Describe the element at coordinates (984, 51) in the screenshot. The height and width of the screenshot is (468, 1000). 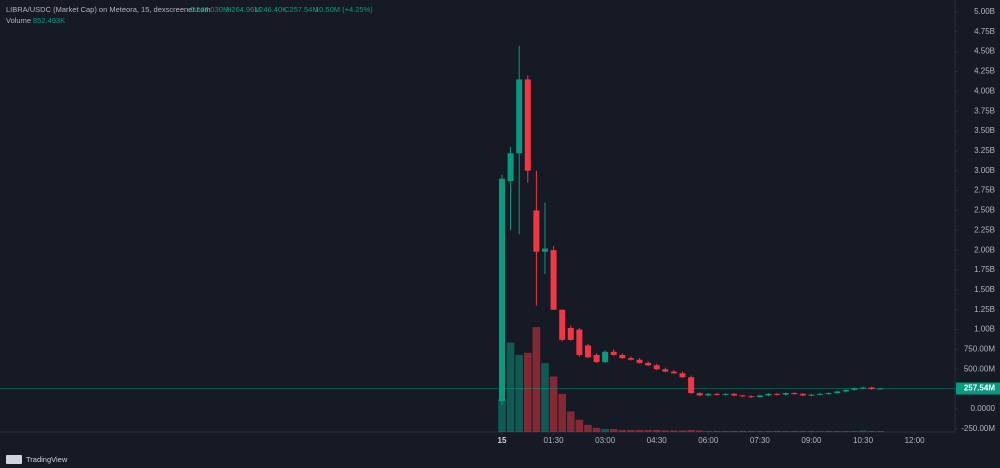
I see `y-tick-label: 4.50B` at that location.